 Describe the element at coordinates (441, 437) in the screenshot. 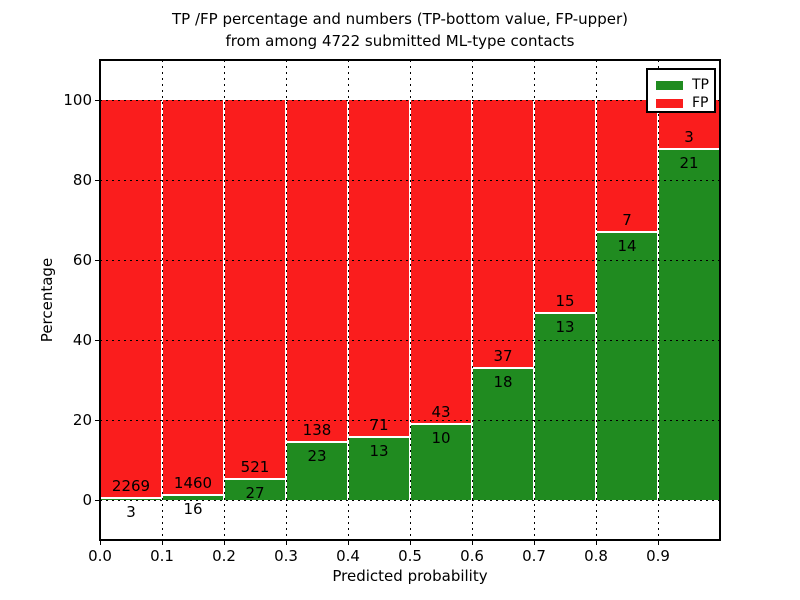

I see `tp-count-label: 10` at that location.